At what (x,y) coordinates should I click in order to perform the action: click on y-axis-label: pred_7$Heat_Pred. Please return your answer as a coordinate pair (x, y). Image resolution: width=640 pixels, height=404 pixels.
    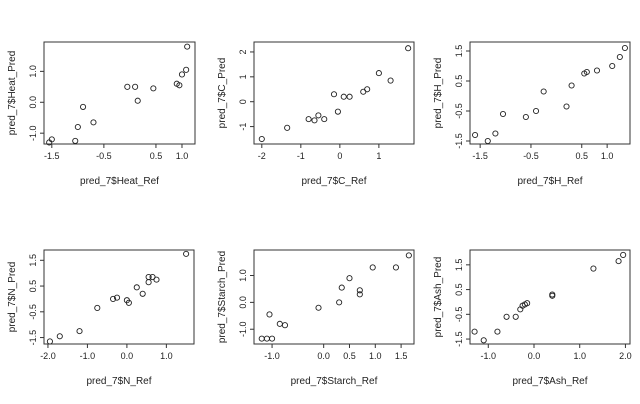
    Looking at the image, I should click on (12, 93).